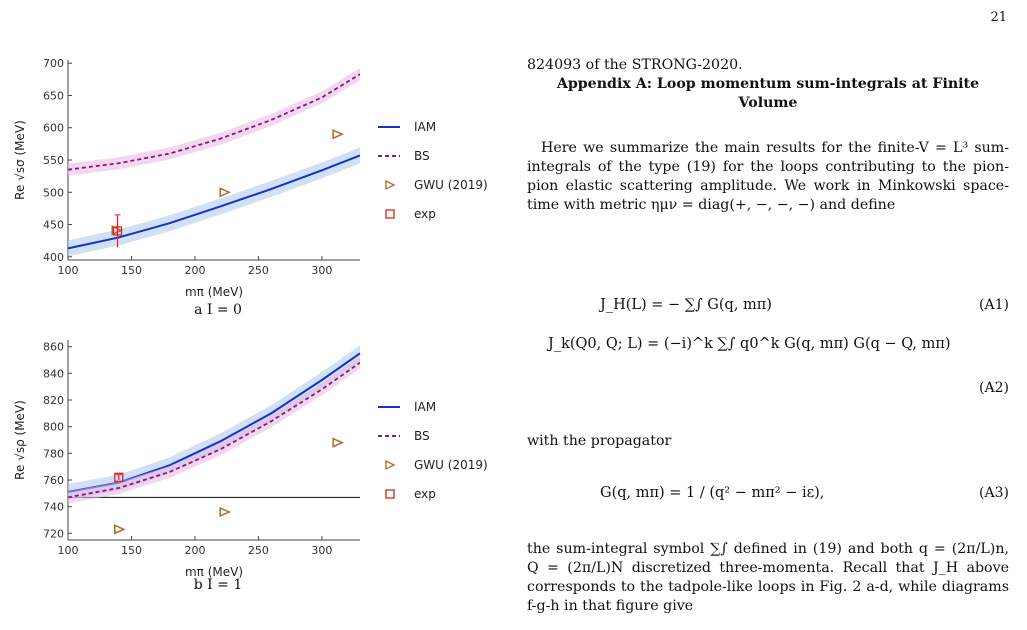 The width and height of the screenshot is (1027, 630). Describe the element at coordinates (53, 427) in the screenshot. I see `y-tick-label: 800` at that location.